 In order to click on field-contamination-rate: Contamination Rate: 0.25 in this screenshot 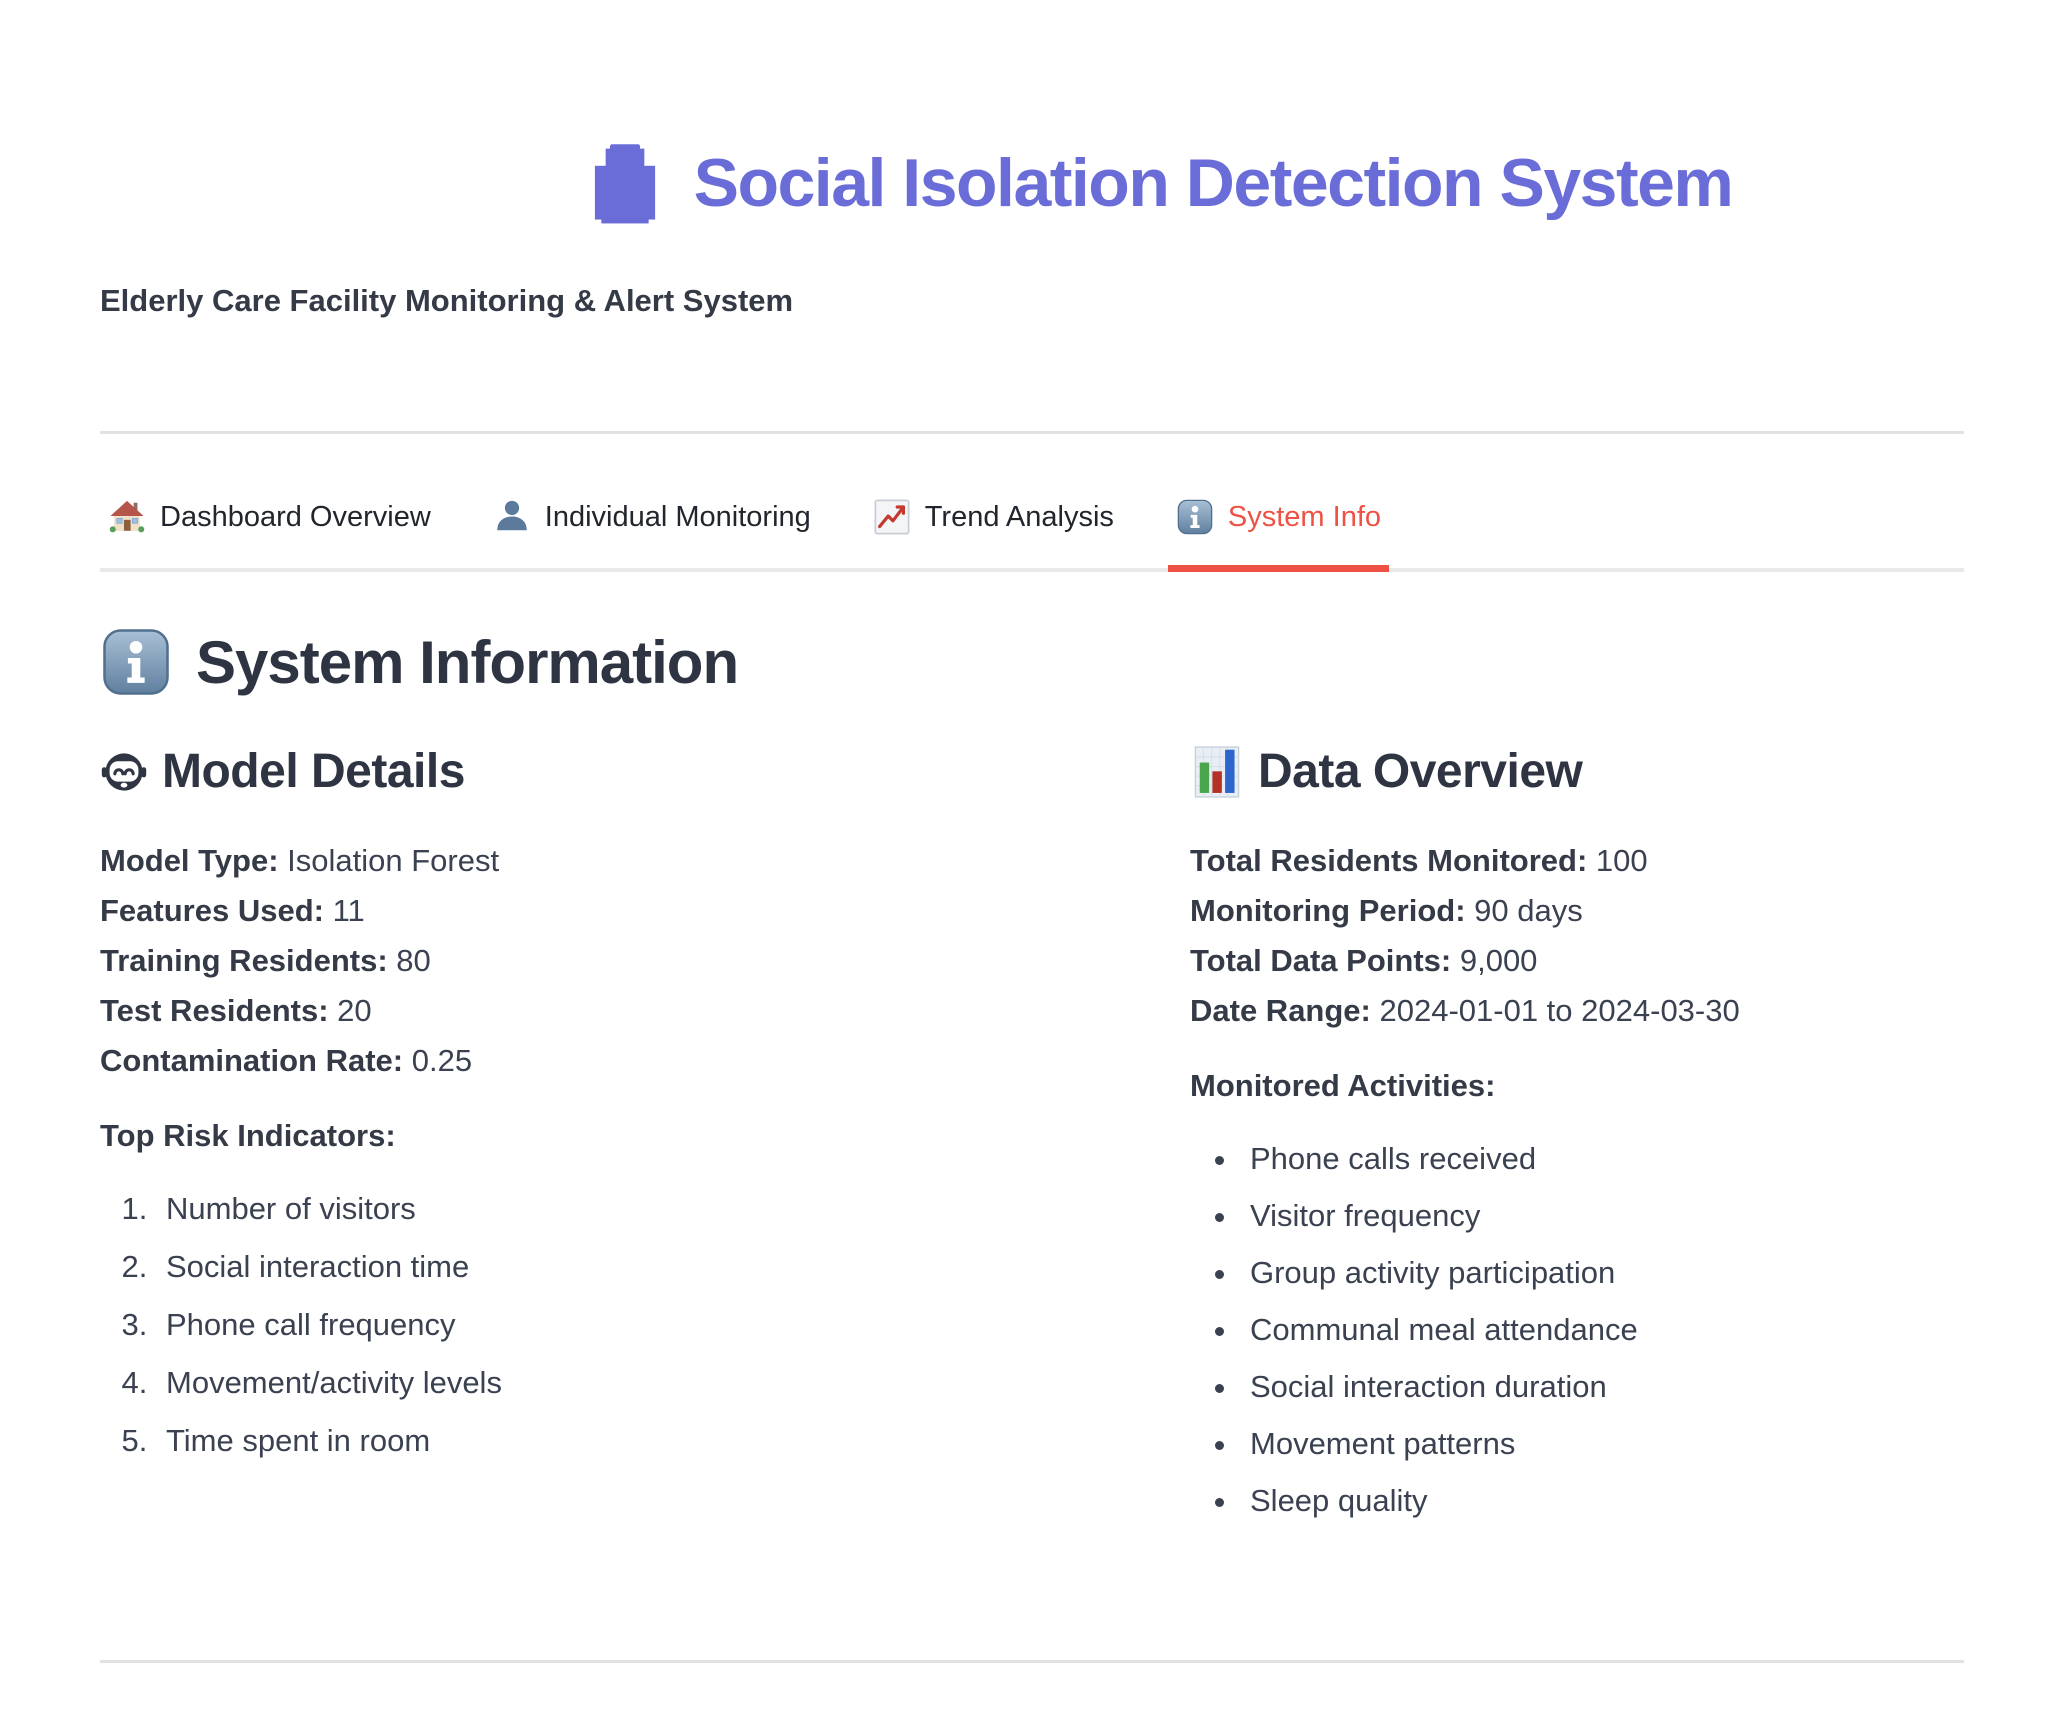, I will do `click(286, 1060)`.